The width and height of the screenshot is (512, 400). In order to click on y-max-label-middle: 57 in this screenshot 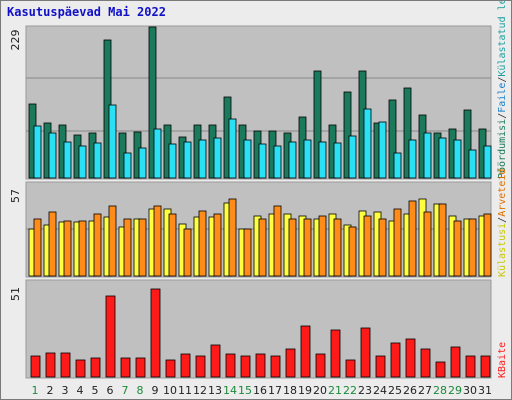, I will do `click(15, 196)`.